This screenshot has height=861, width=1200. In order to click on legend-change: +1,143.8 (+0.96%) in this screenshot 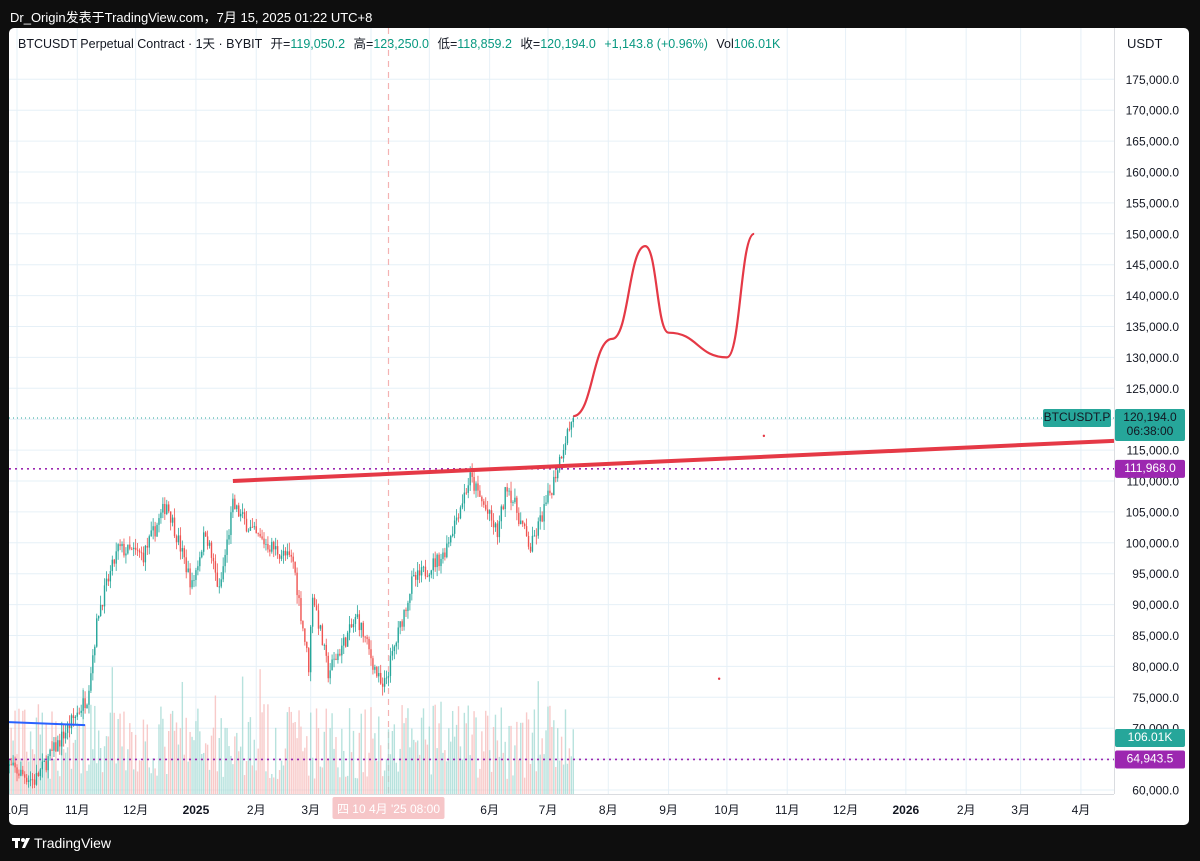, I will do `click(656, 44)`.